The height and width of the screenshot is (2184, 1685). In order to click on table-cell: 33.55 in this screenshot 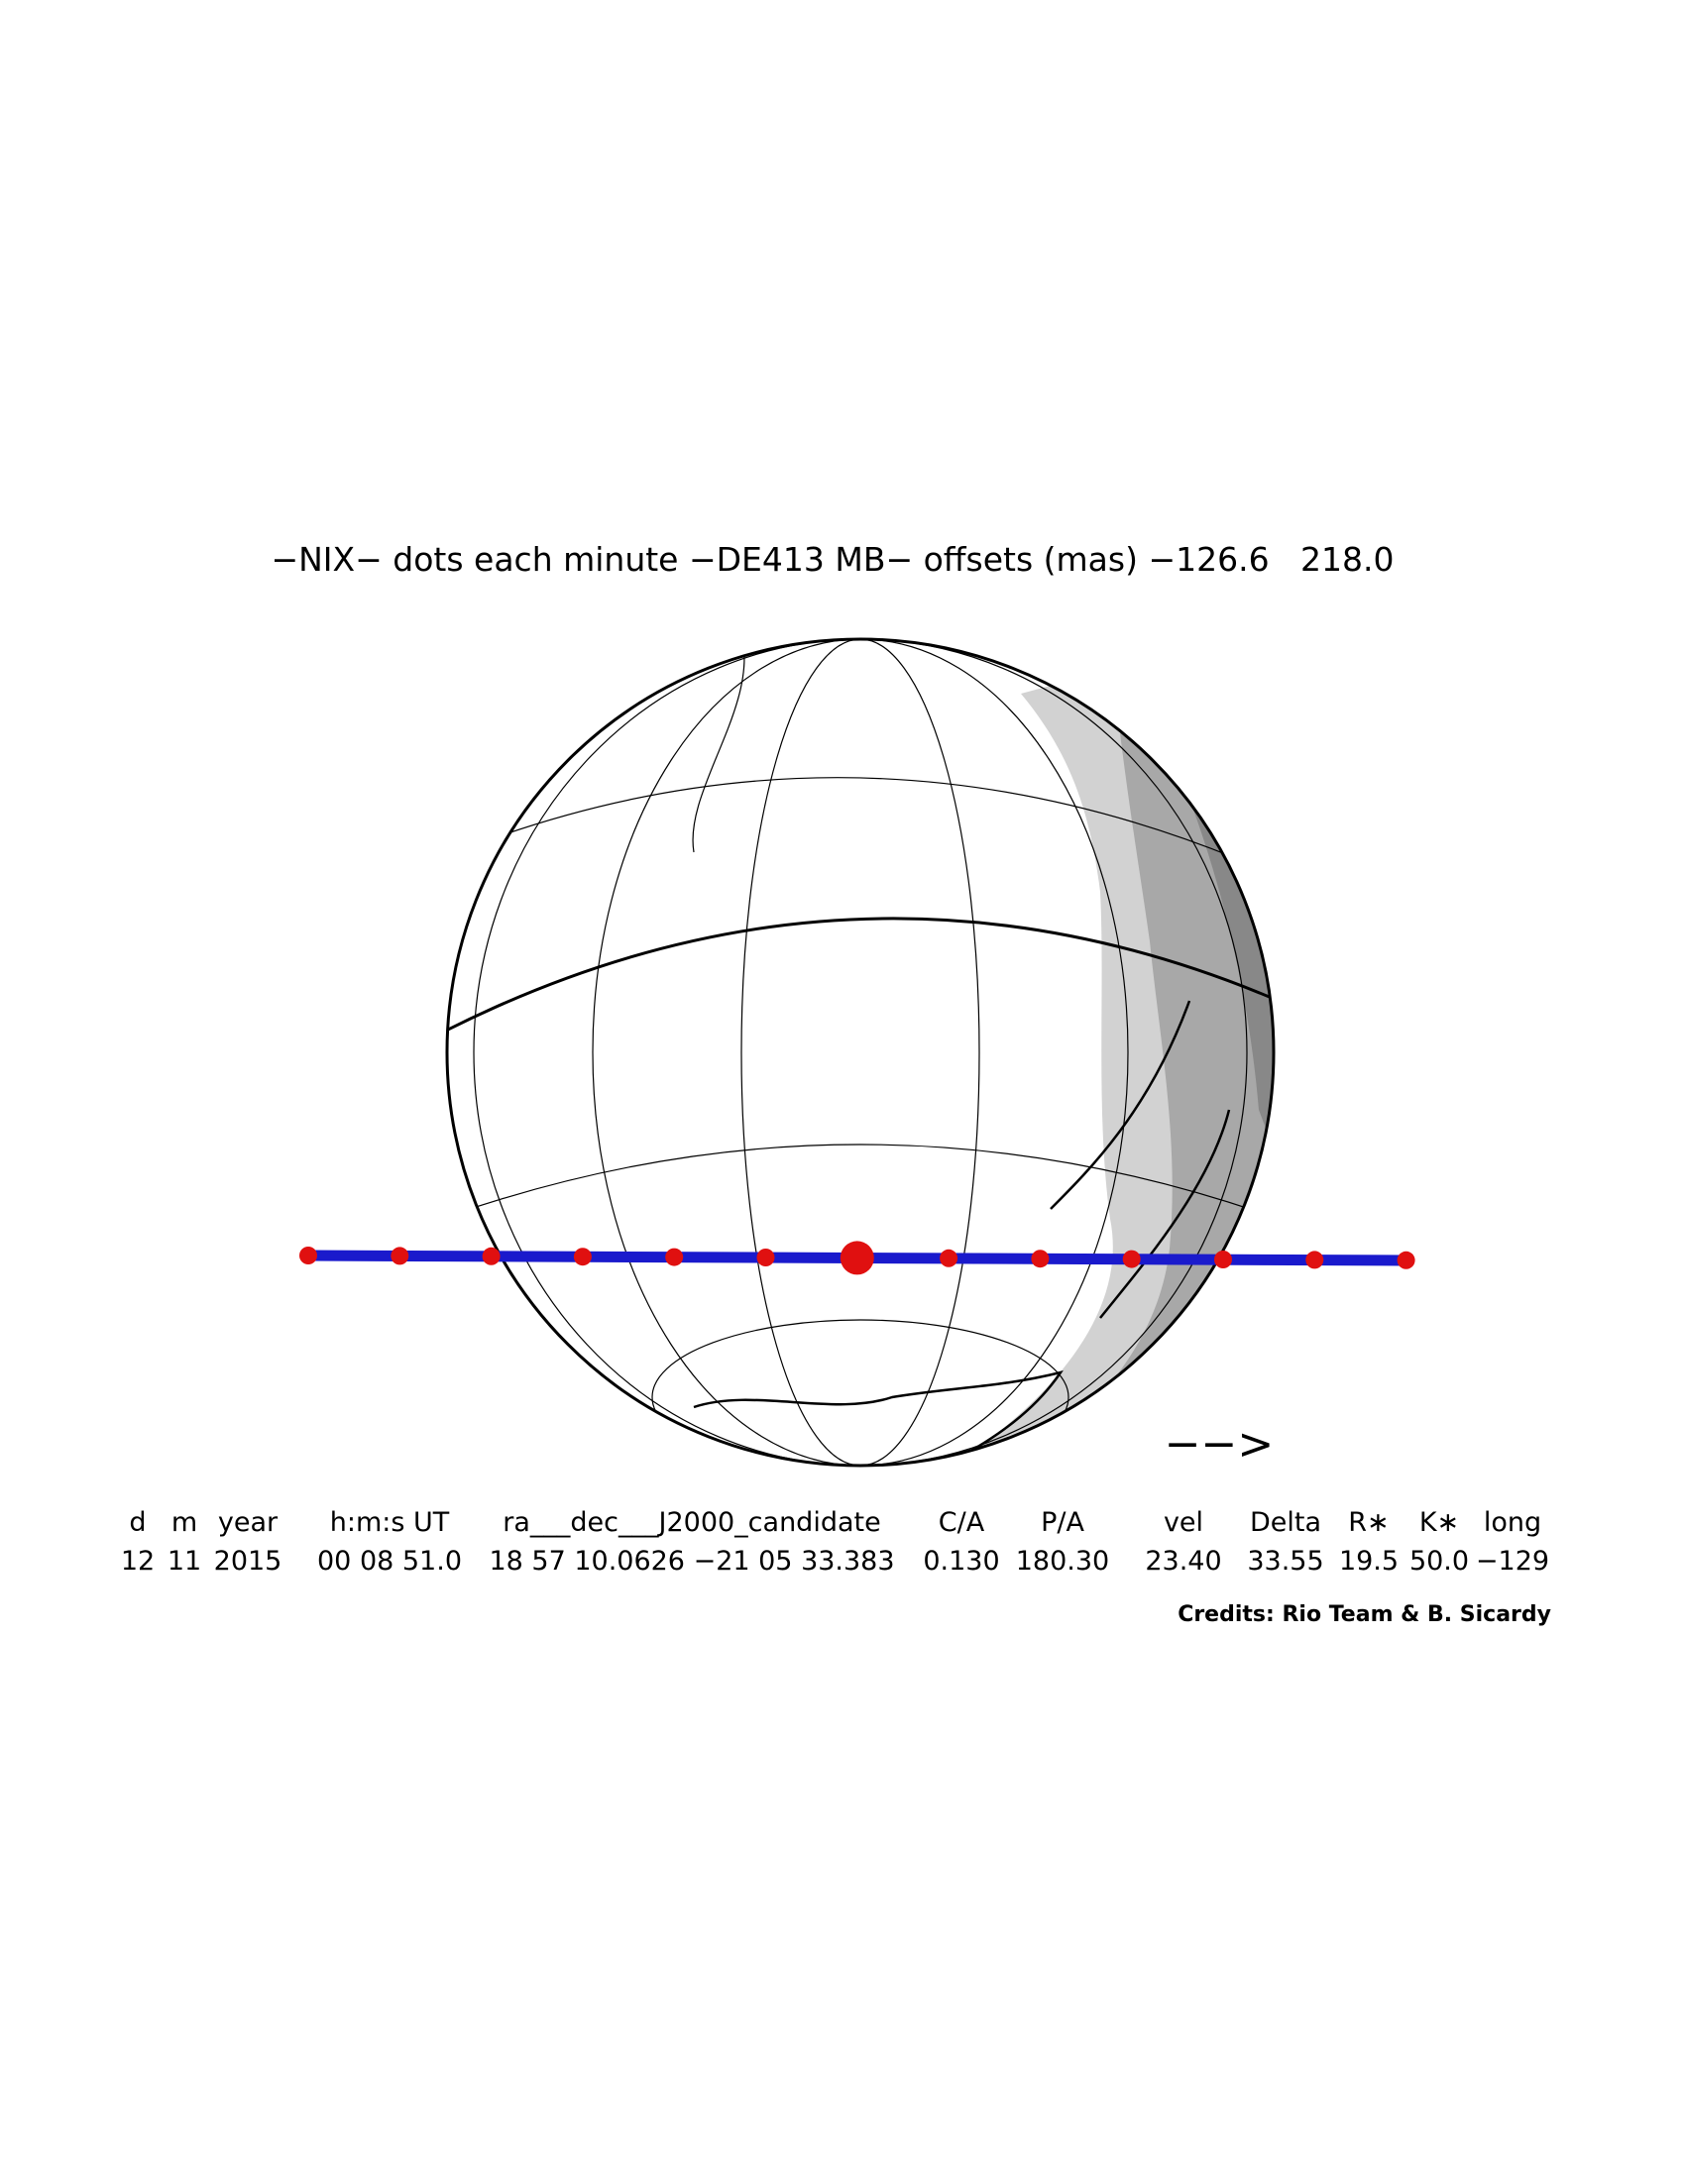, I will do `click(1285, 1561)`.